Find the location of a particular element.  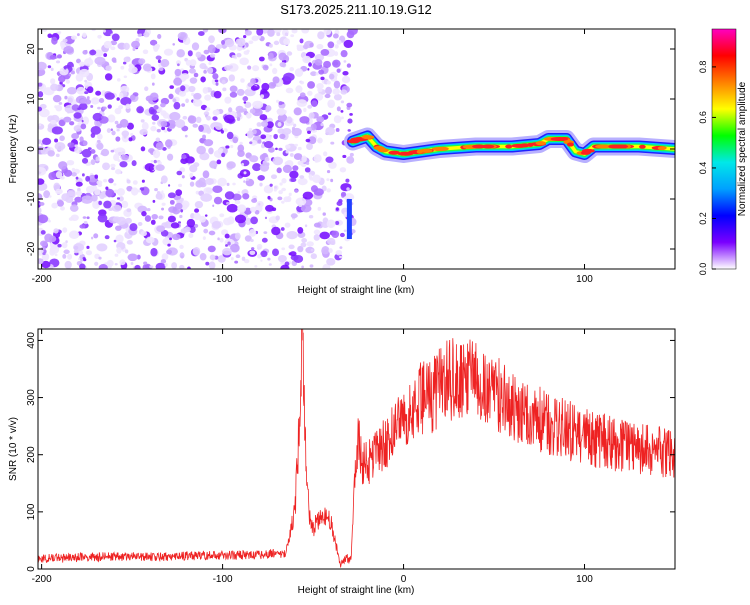

onset-band is located at coordinates (349, 219).